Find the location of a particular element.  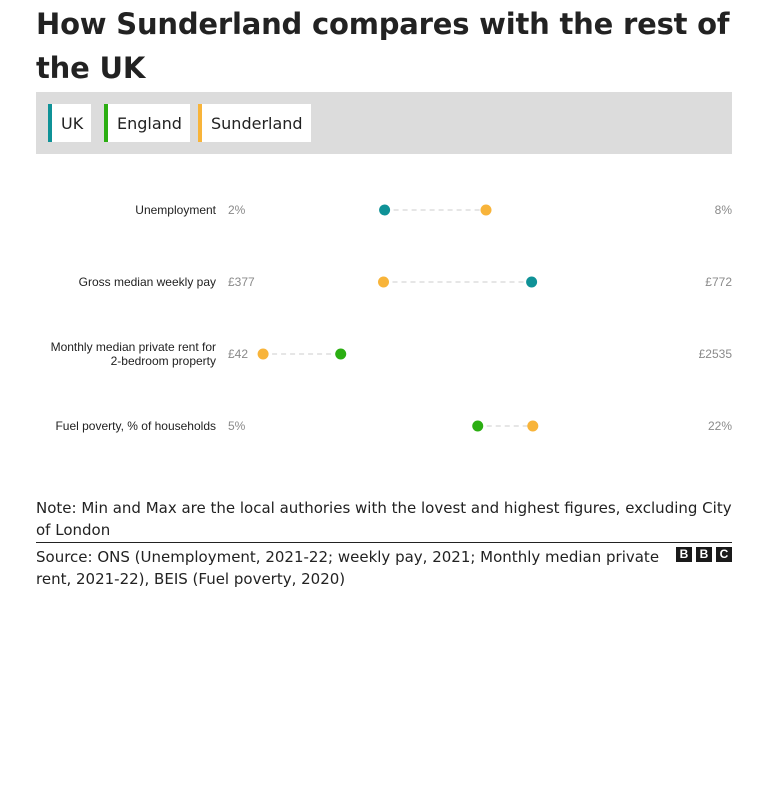

bbc-logo-block-2: B is located at coordinates (704, 554).